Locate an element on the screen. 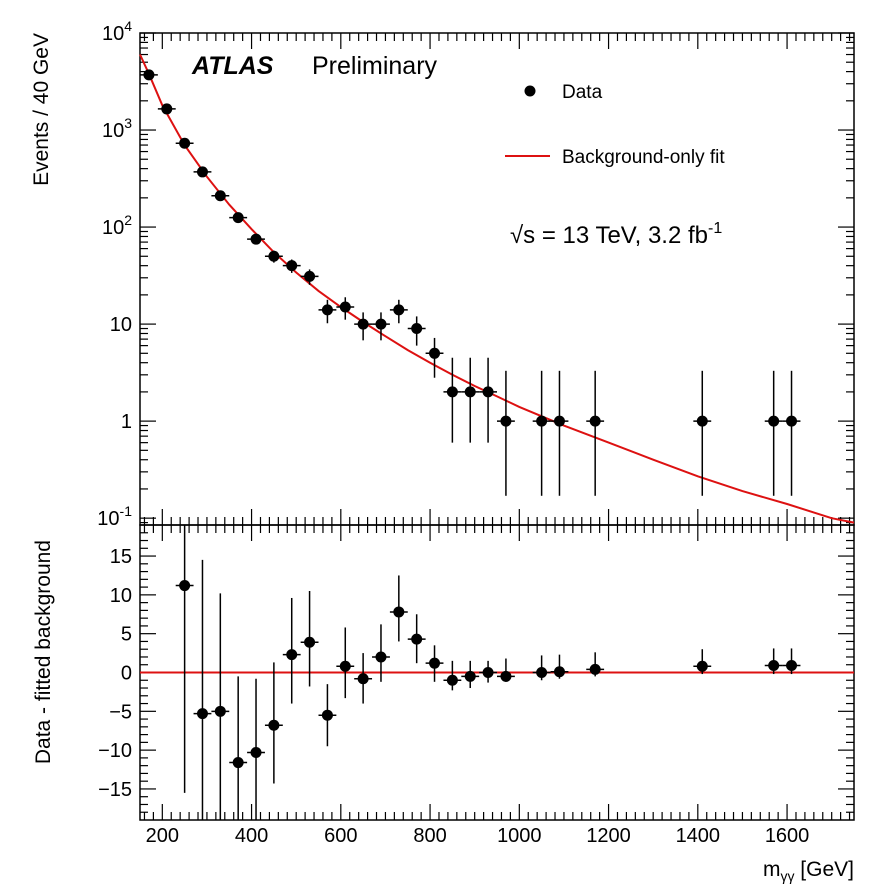  bottom-y-tick-label: 0 is located at coordinates (126, 674).